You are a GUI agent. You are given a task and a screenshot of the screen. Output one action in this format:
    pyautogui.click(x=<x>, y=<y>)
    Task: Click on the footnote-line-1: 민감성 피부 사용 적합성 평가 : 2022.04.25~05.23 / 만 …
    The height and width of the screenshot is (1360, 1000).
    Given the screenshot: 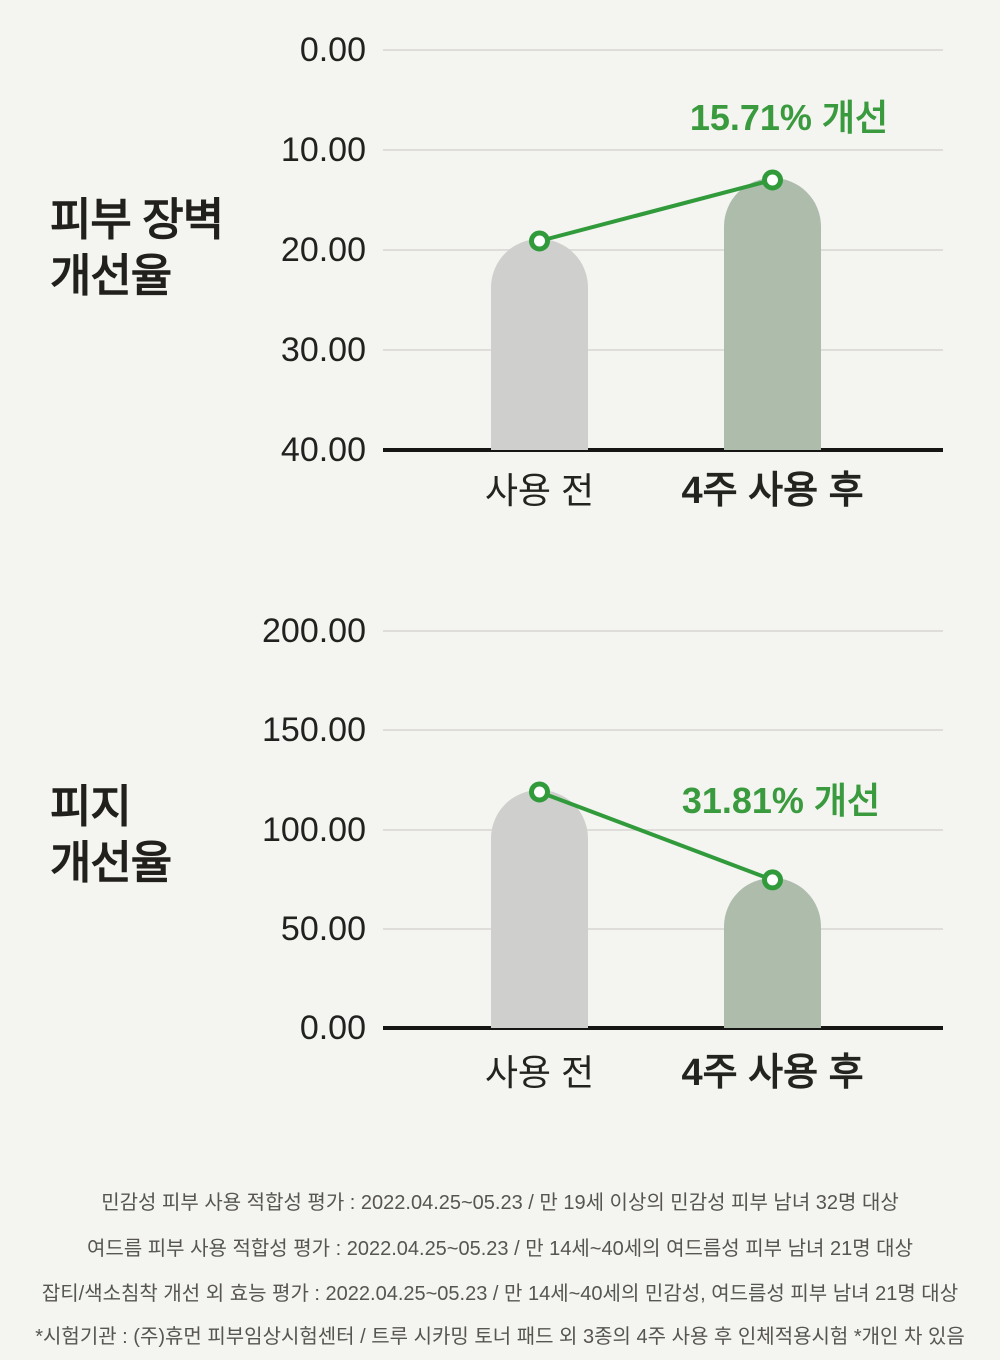 What is the action you would take?
    pyautogui.click(x=500, y=1203)
    